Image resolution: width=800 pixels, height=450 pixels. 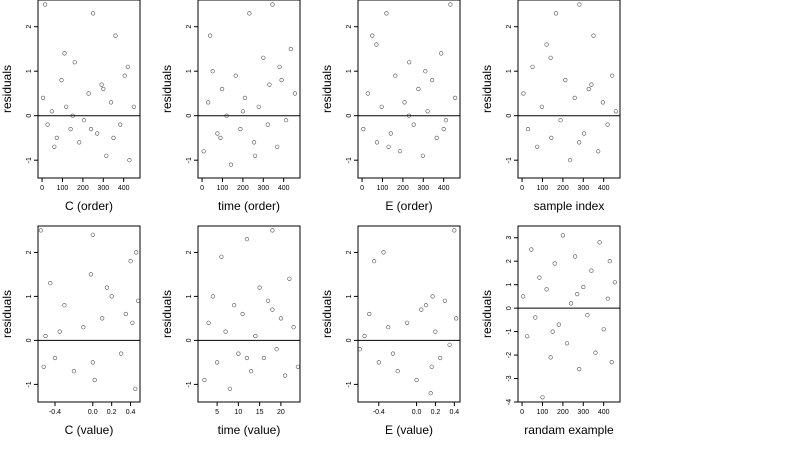 I want to click on y-tick-label: -3, so click(x=509, y=378).